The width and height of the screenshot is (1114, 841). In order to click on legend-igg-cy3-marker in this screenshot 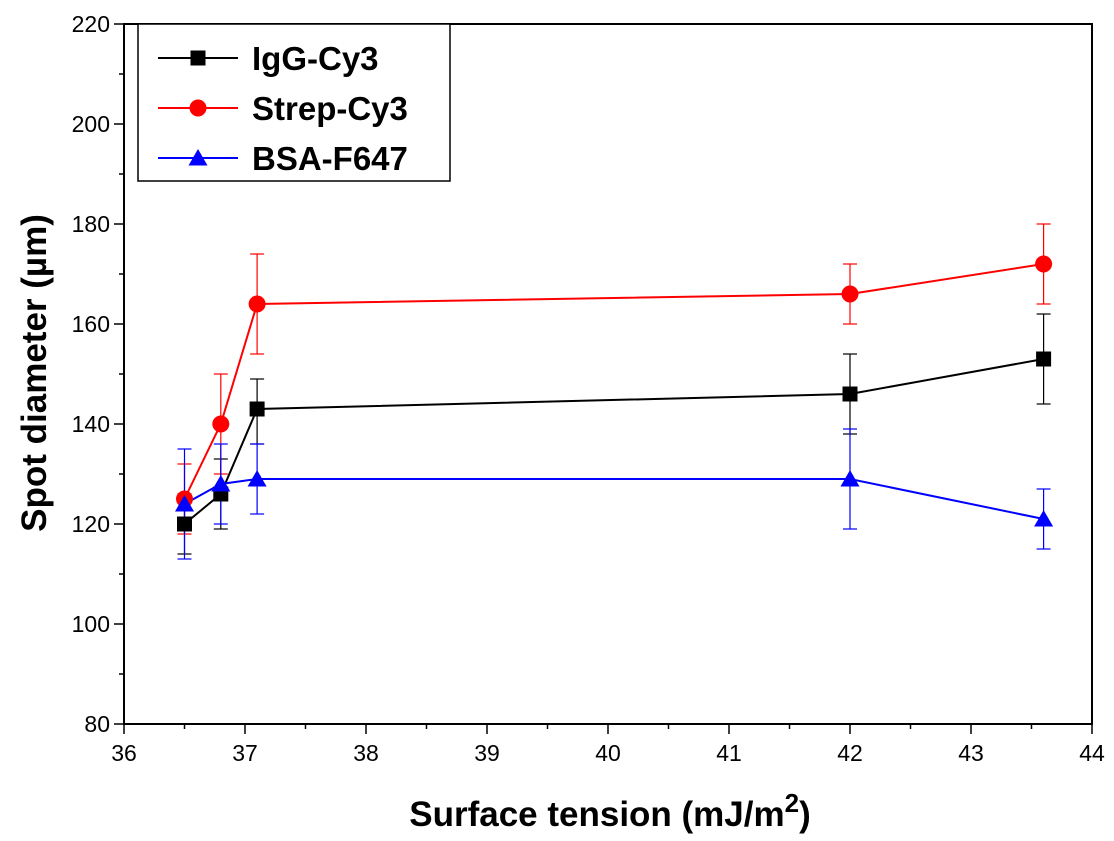, I will do `click(198, 58)`.